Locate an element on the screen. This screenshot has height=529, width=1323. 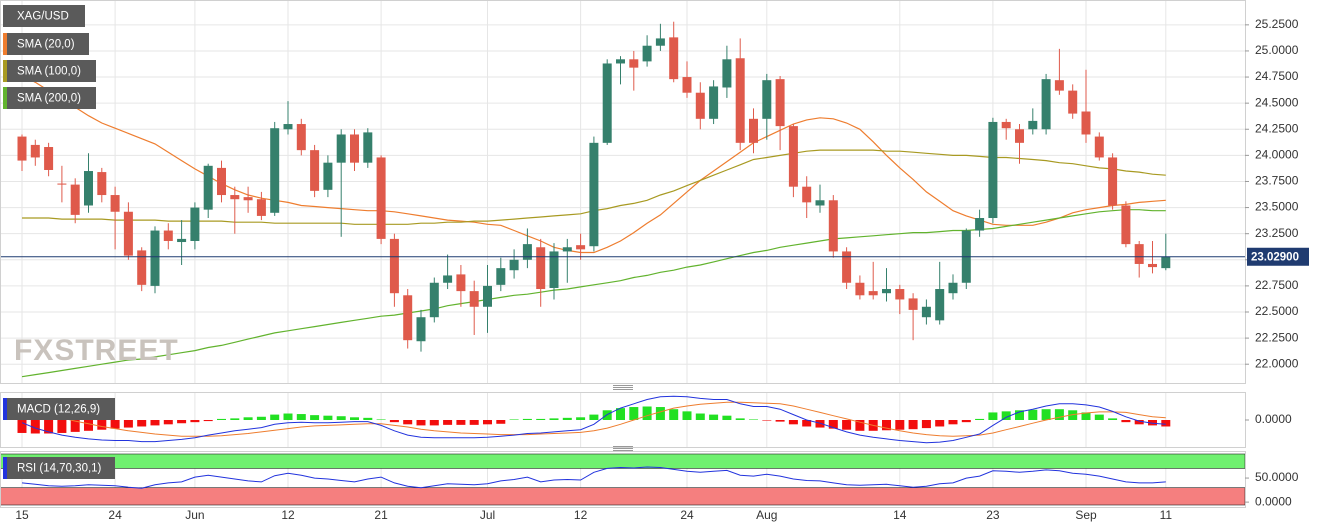
legend-label: RSI (14,70,30,1) is located at coordinates (59, 469).